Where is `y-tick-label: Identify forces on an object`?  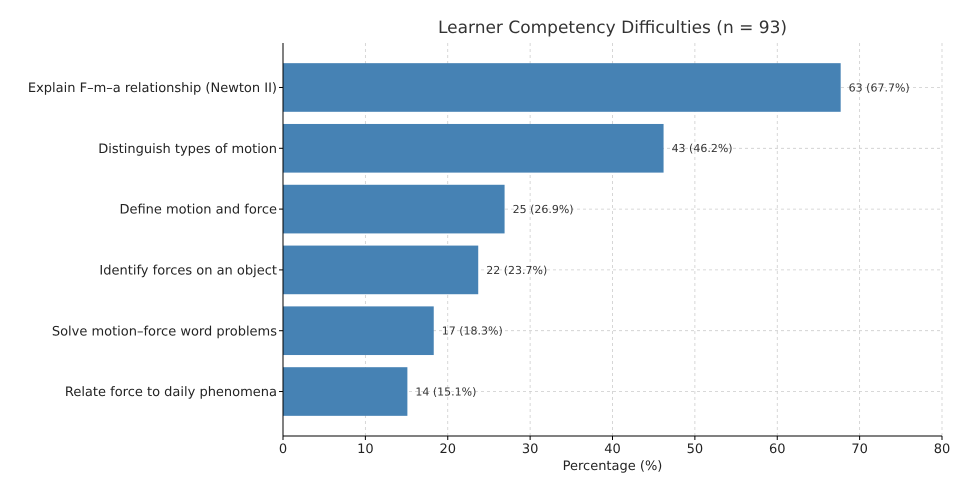 y-tick-label: Identify forces on an object is located at coordinates (188, 270).